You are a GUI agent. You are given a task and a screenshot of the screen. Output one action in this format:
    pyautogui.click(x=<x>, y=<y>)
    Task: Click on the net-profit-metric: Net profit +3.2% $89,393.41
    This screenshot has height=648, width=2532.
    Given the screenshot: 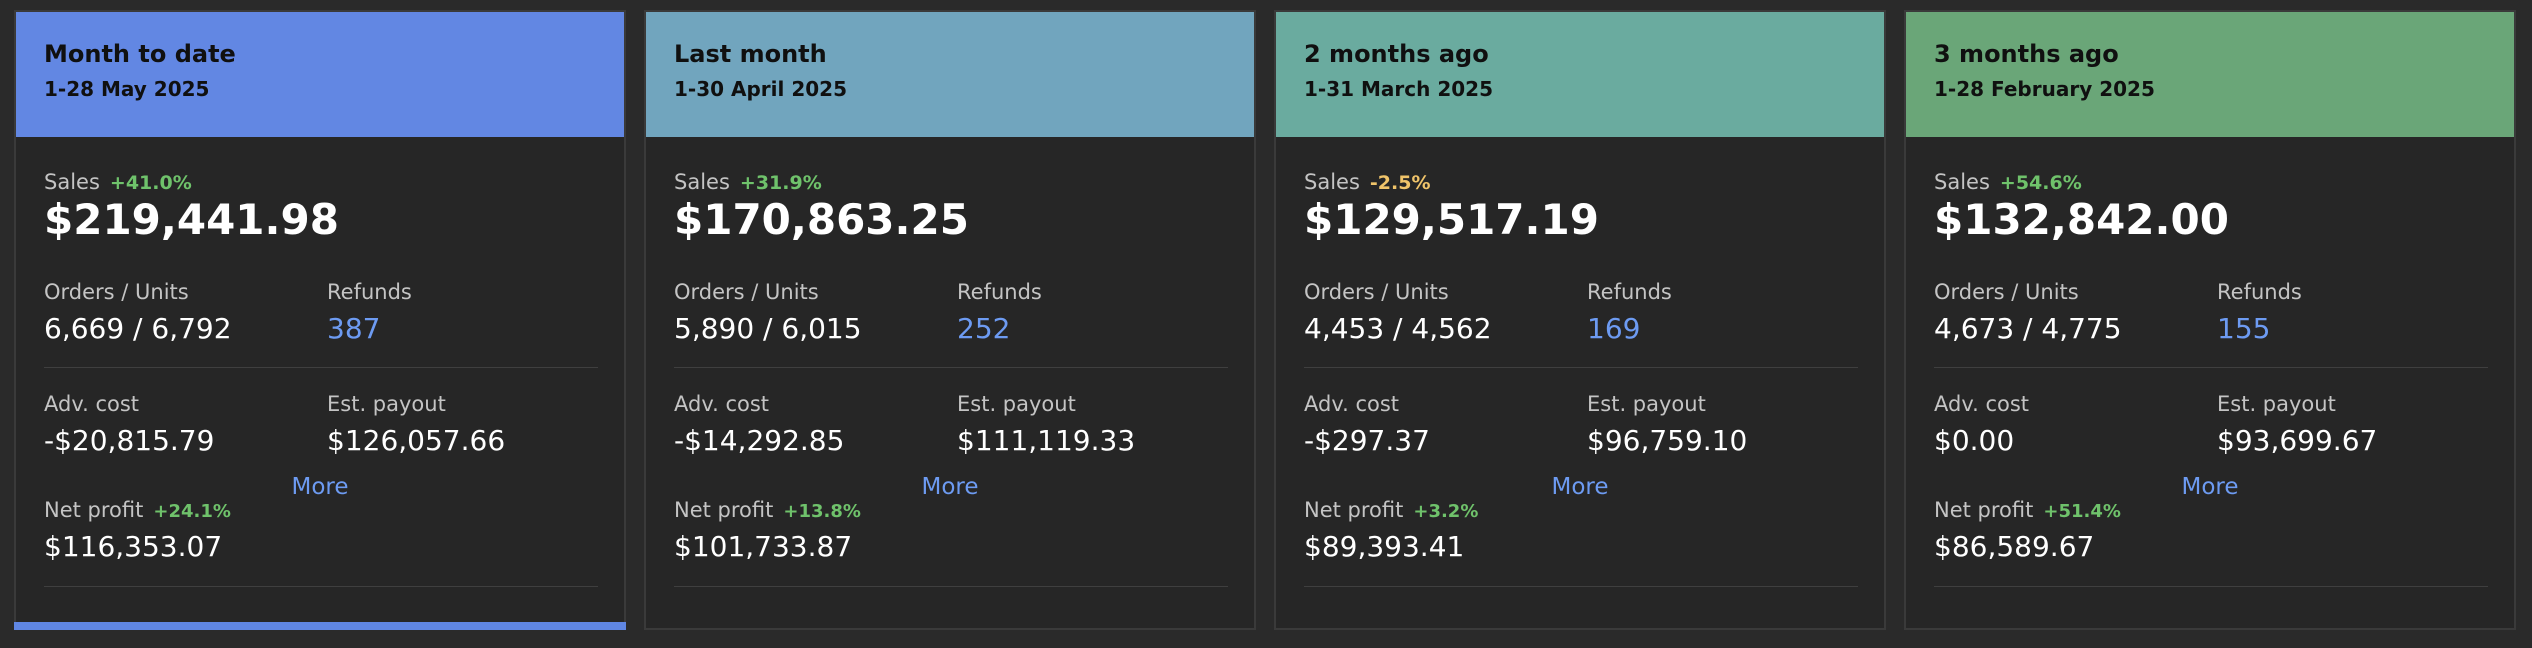 What is the action you would take?
    pyautogui.click(x=1391, y=531)
    